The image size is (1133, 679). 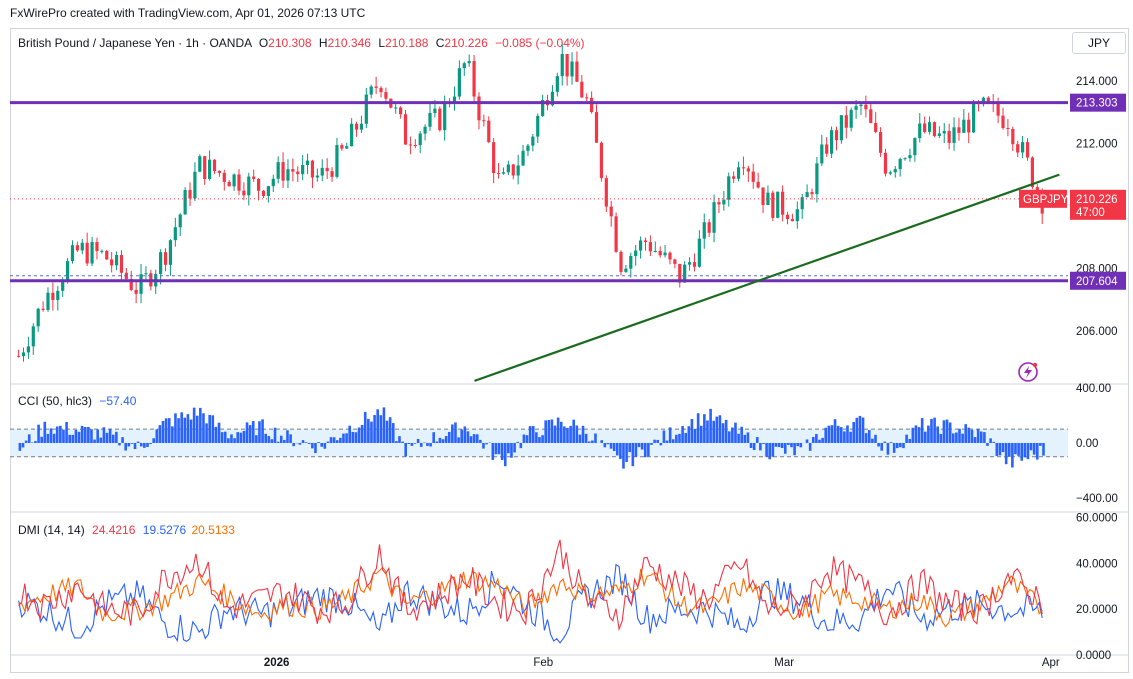 What do you see at coordinates (164, 530) in the screenshot?
I see `dmi-minus-value: 19.5276` at bounding box center [164, 530].